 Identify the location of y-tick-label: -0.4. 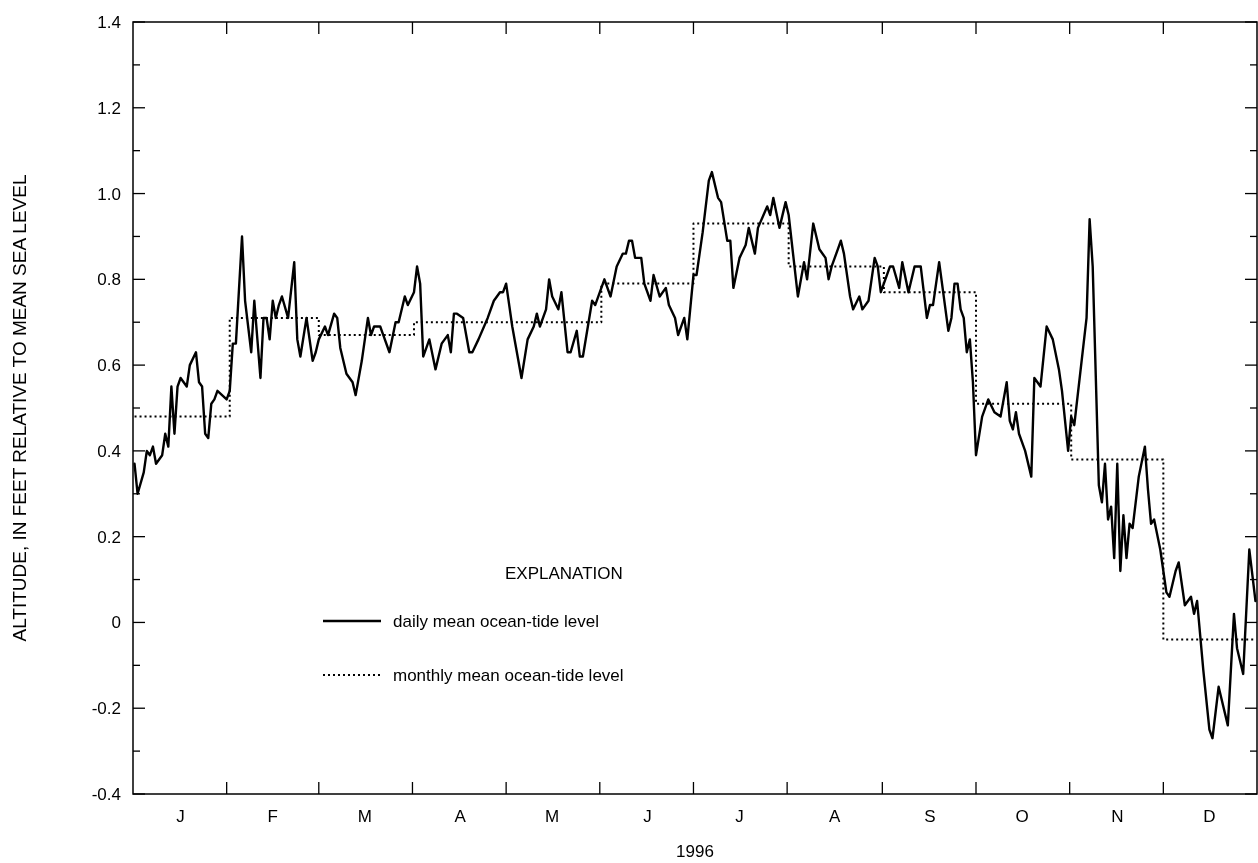
(106, 794).